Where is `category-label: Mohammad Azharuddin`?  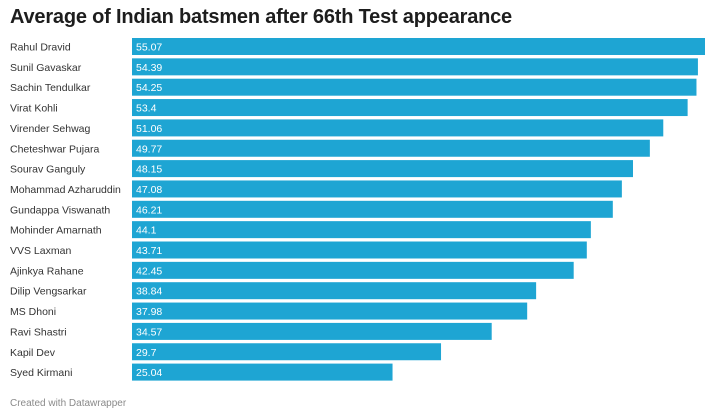
category-label: Mohammad Azharuddin is located at coordinates (65, 190).